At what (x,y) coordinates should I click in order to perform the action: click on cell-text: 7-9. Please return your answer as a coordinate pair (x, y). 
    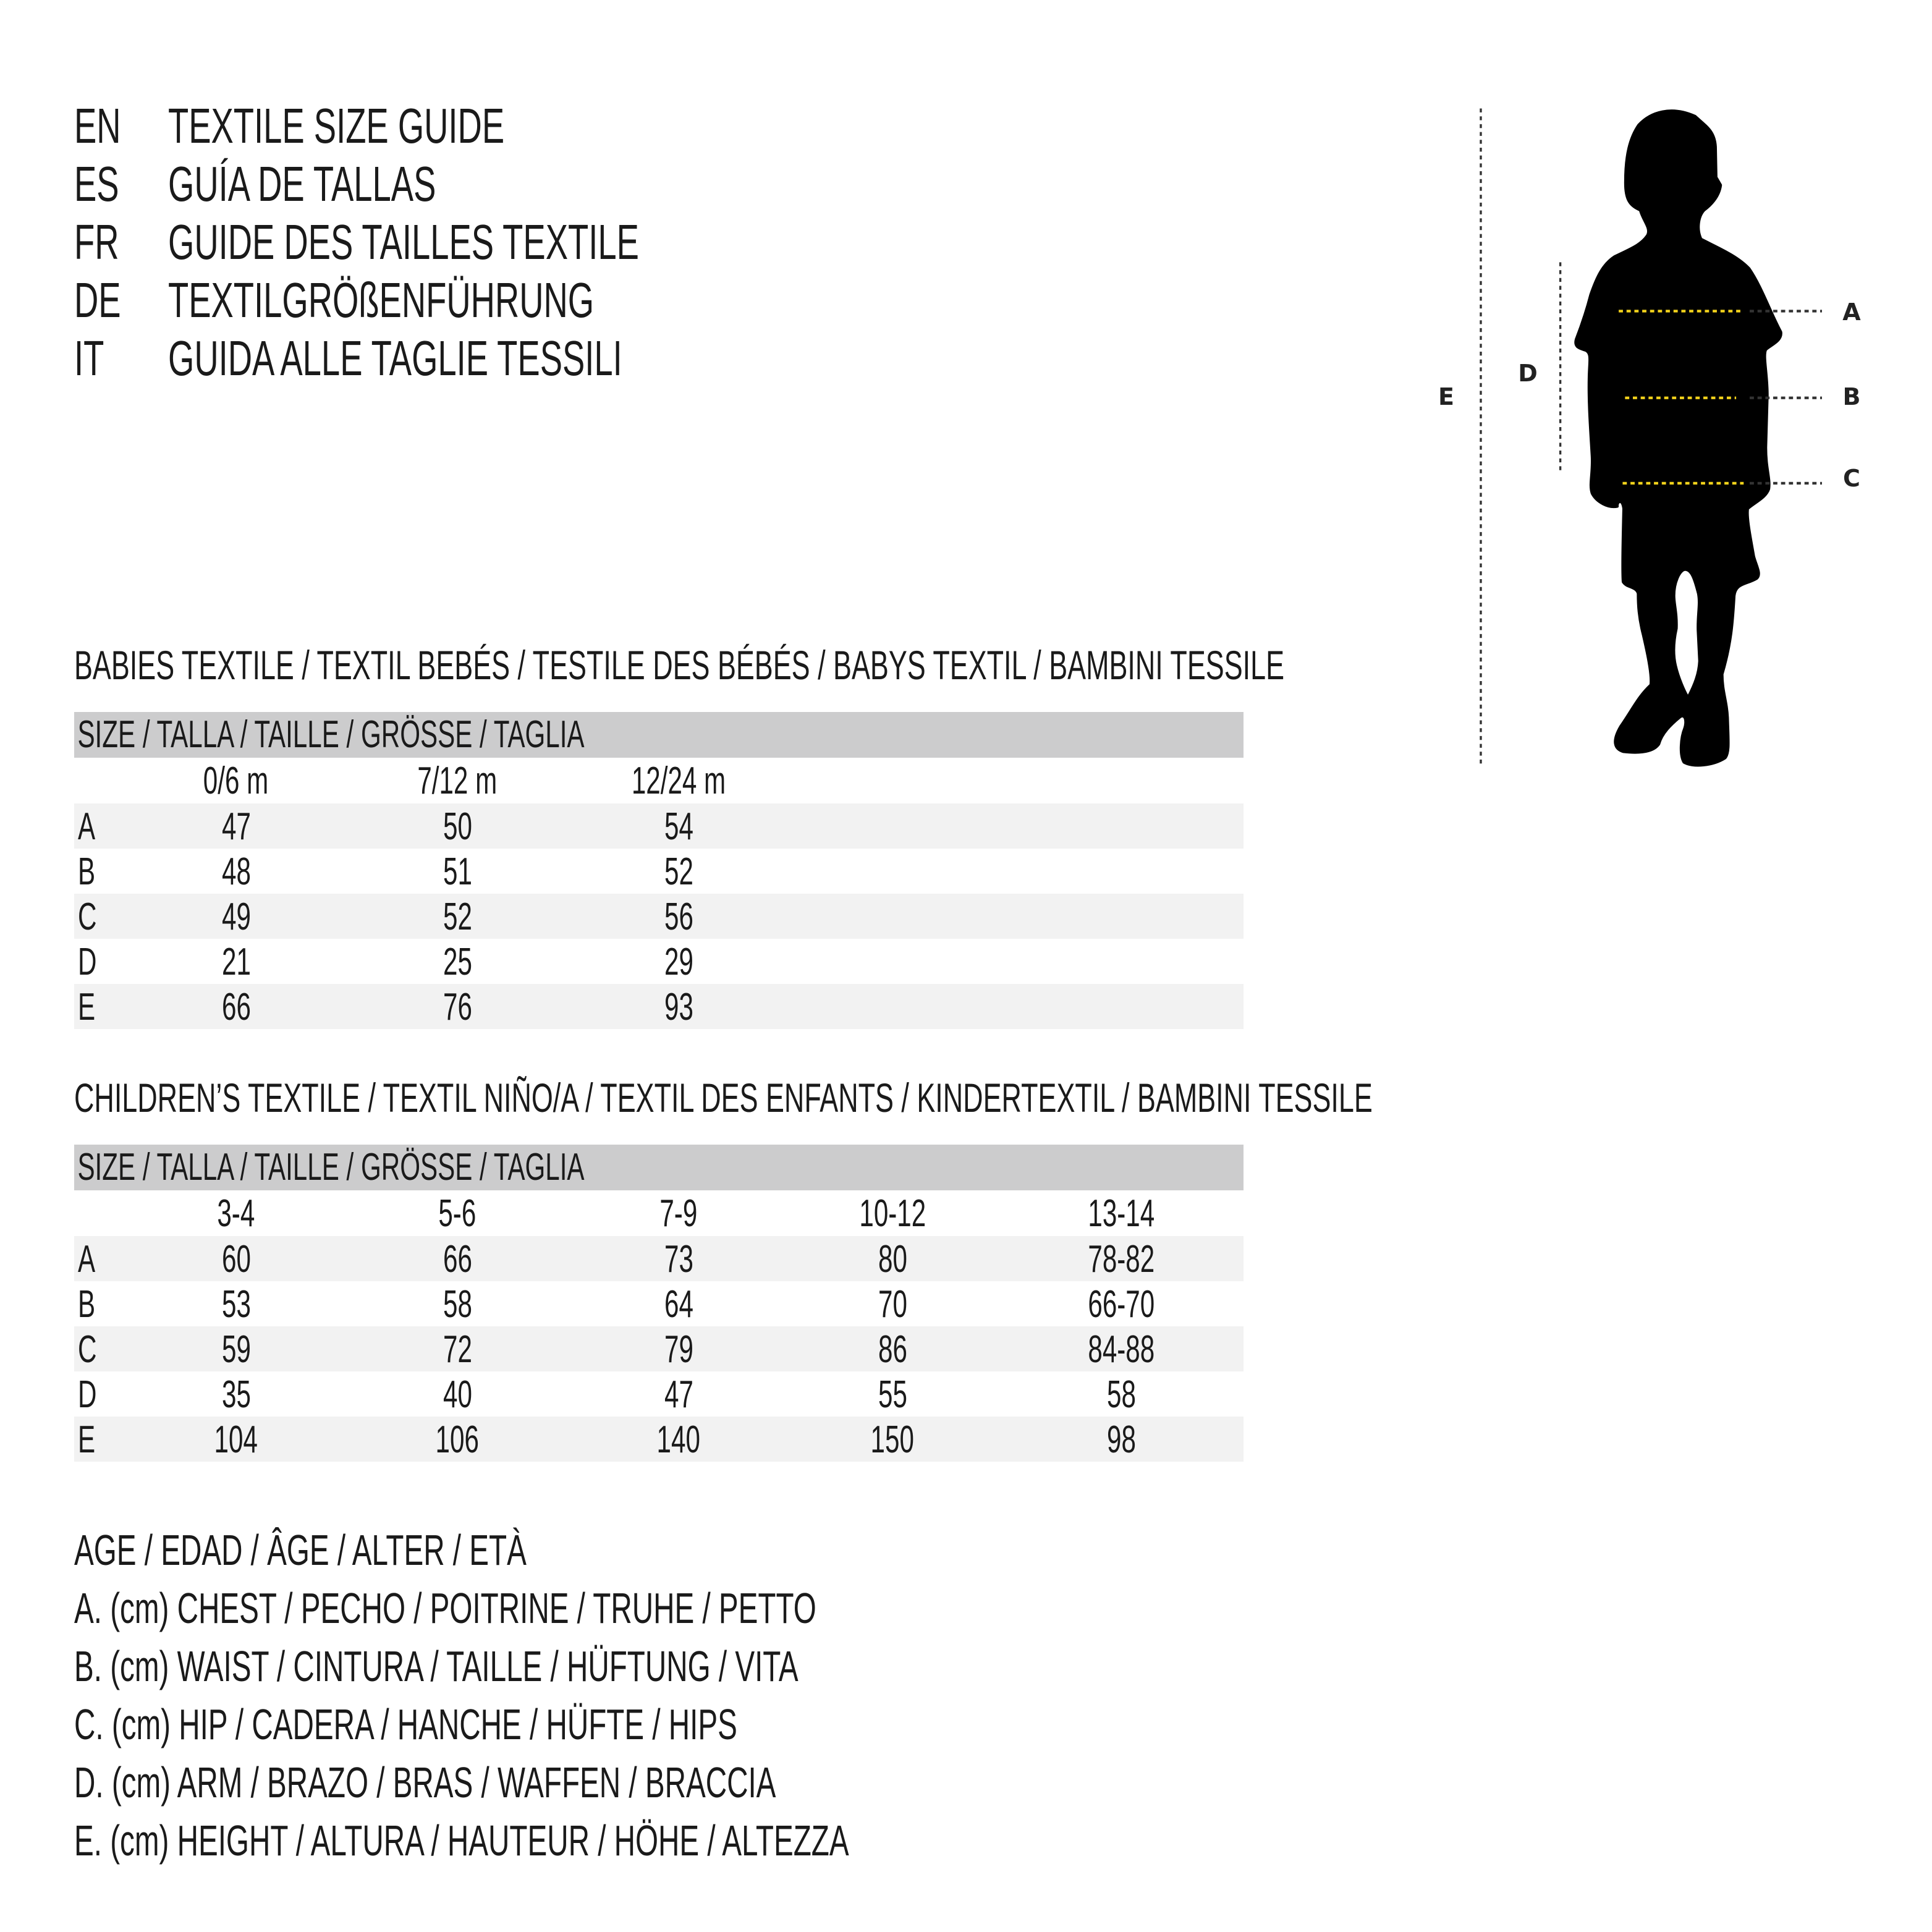
    Looking at the image, I should click on (678, 1213).